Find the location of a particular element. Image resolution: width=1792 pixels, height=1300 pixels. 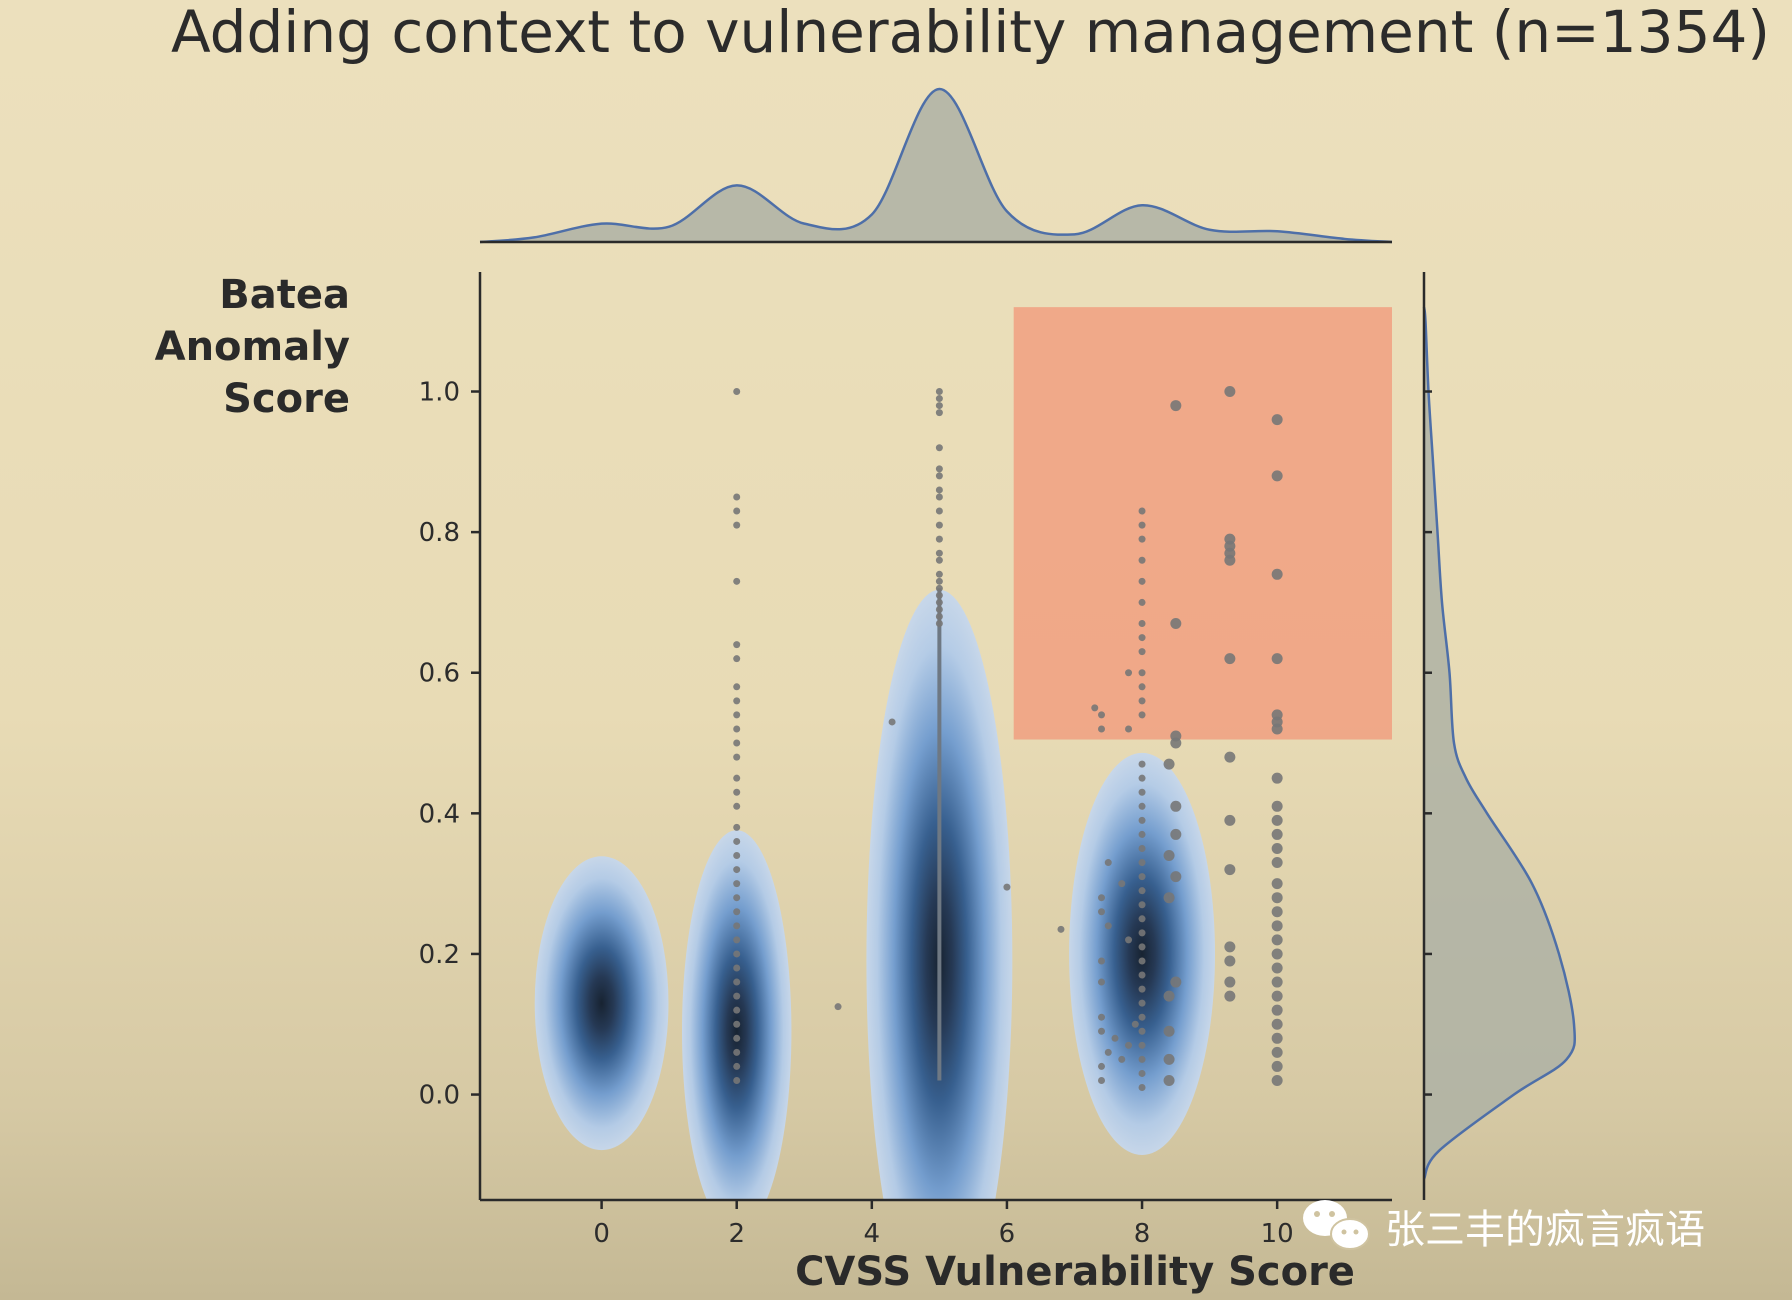

right-marginal-plot is located at coordinates (1499, 736).